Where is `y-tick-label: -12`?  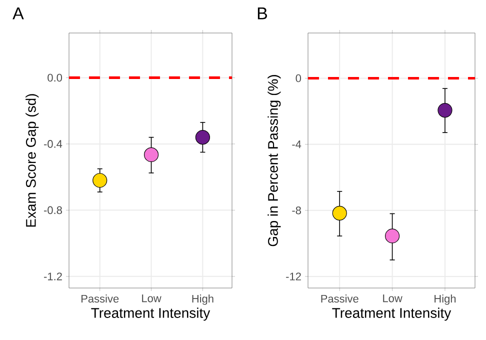
y-tick-label: -12 is located at coordinates (293, 276).